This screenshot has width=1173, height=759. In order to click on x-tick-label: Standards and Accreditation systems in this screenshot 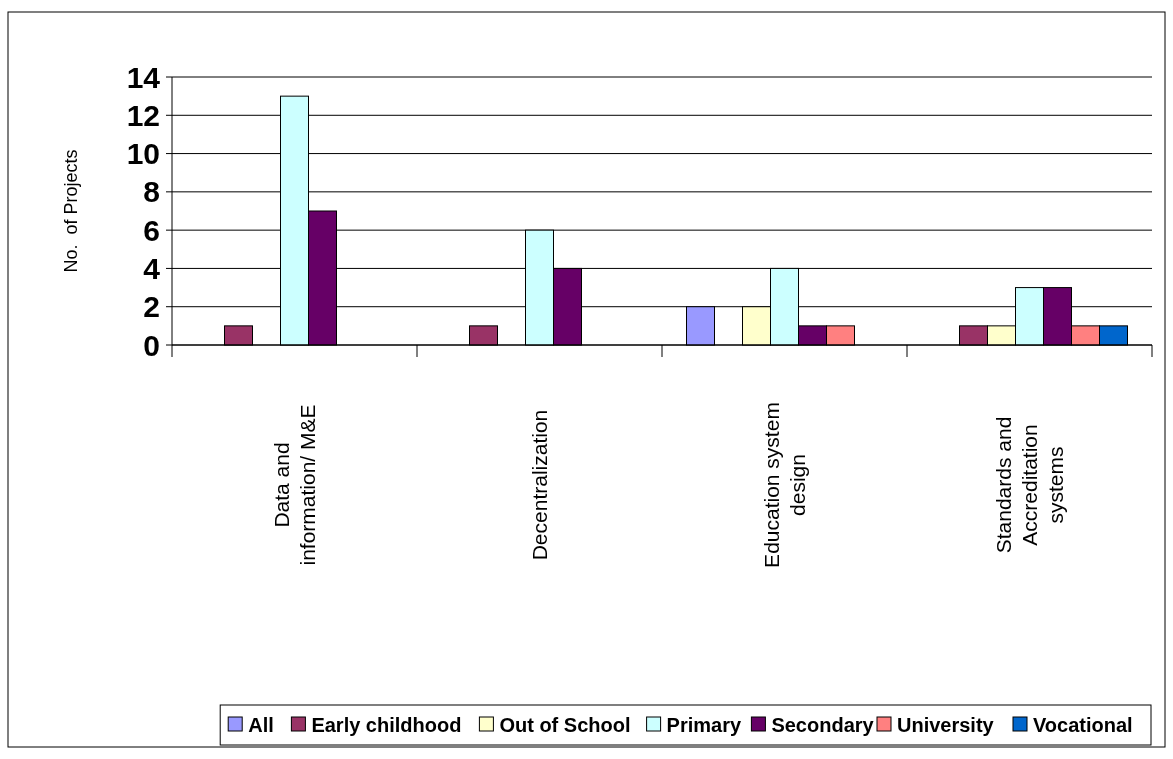, I will do `click(1029, 485)`.